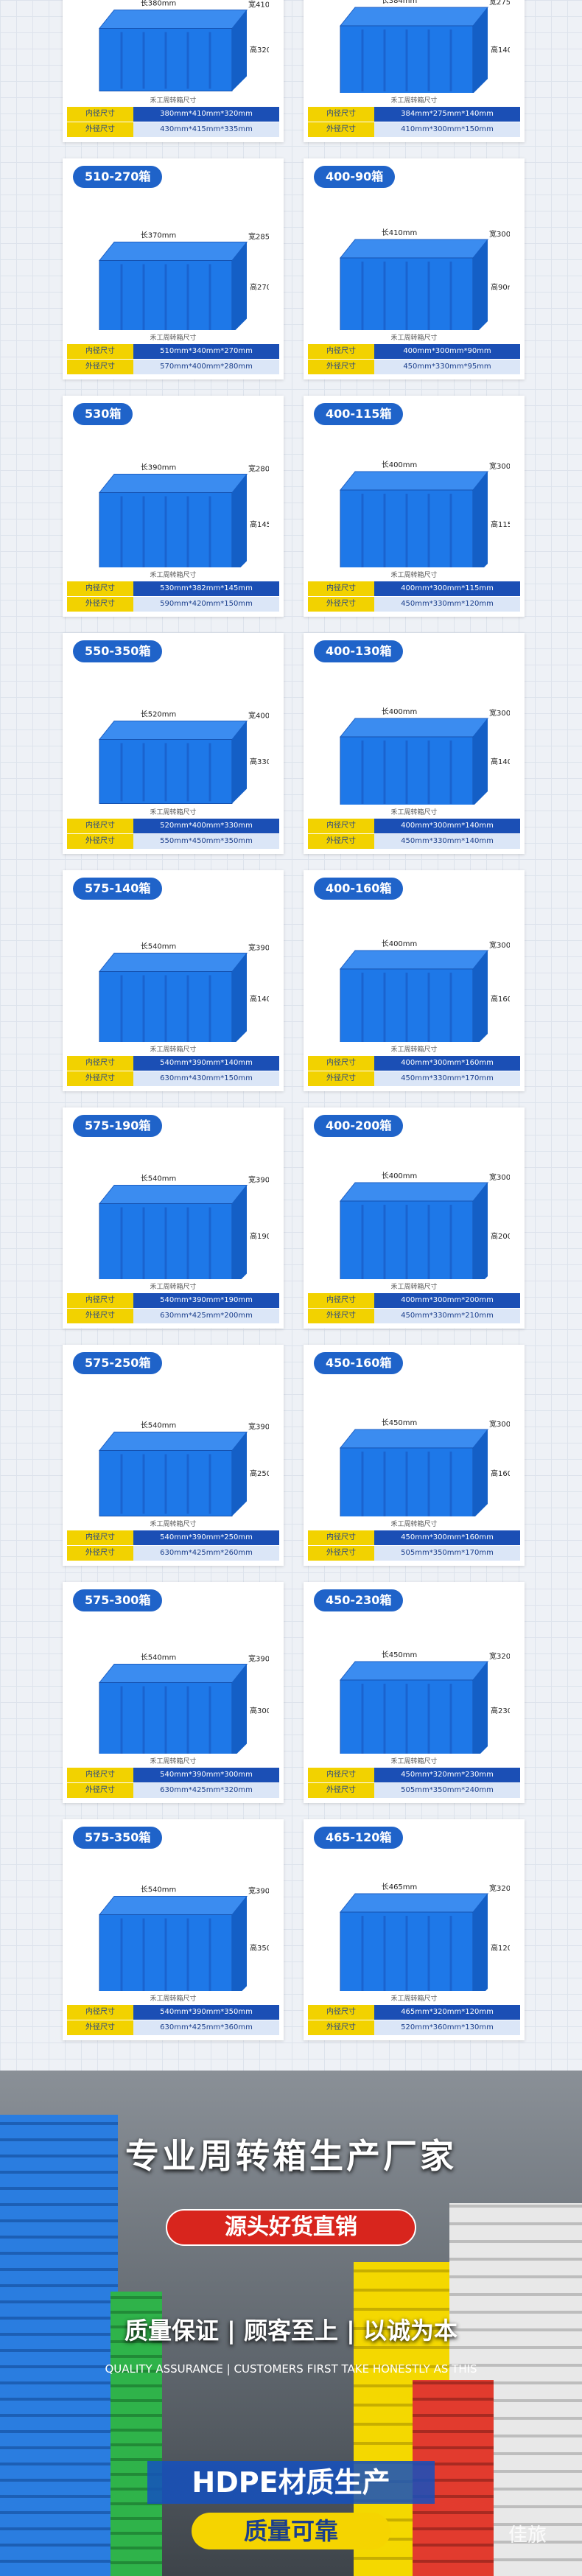  What do you see at coordinates (184, 1468) in the screenshot?
I see `box-image: 长540mm 宽390mm 高250mm` at bounding box center [184, 1468].